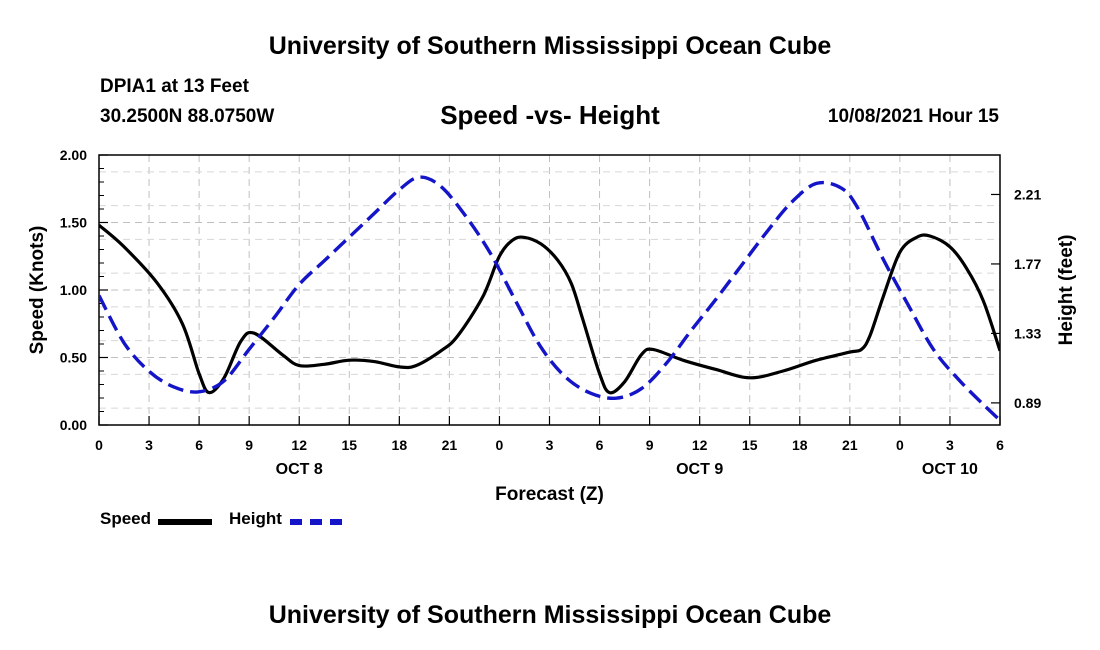  Describe the element at coordinates (699, 469) in the screenshot. I see `x-day-label: OCT 9` at that location.